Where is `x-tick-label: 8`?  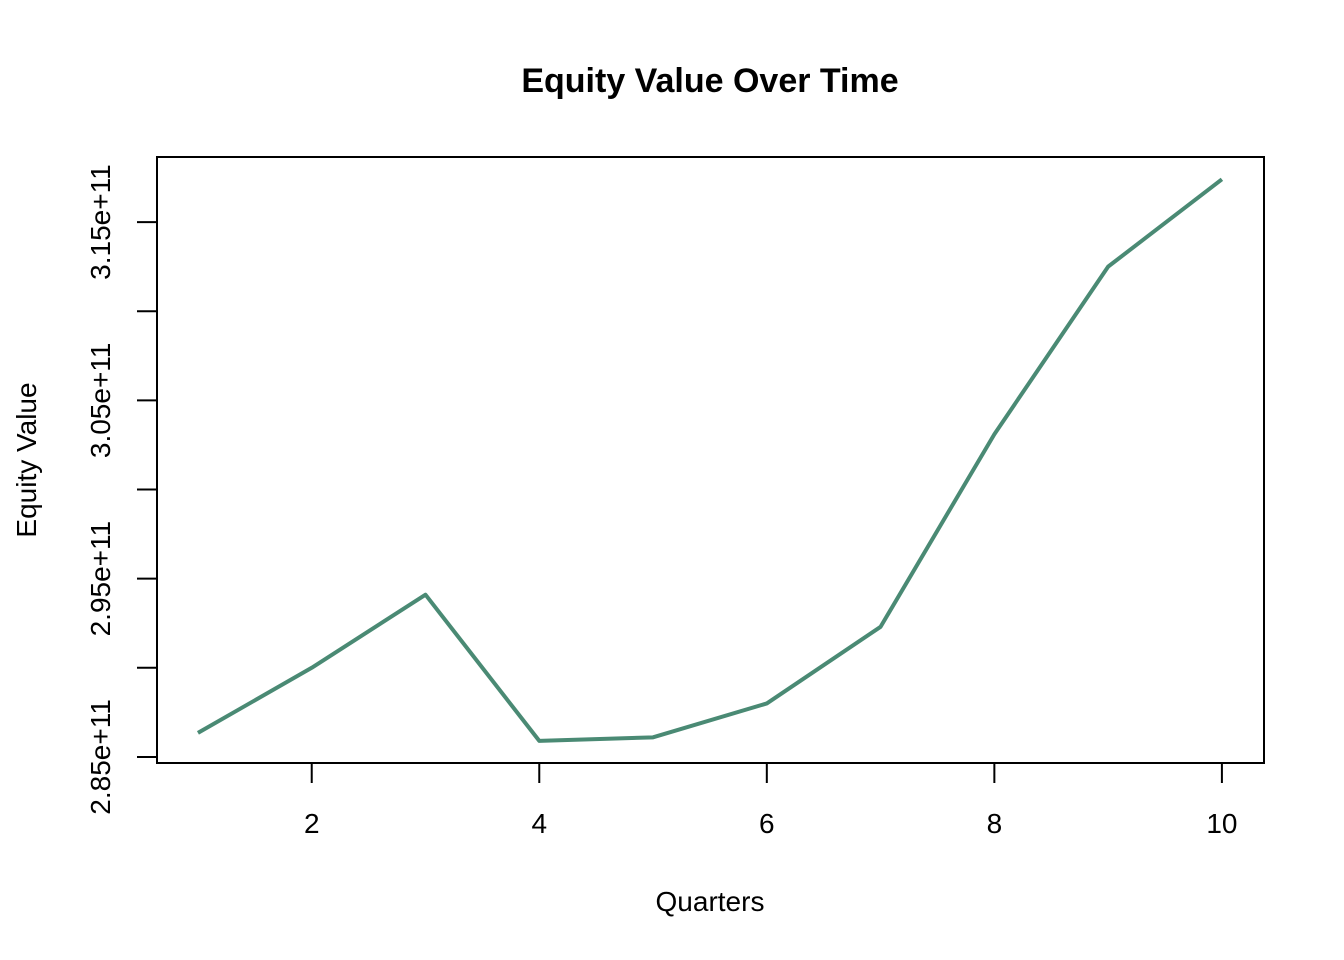
x-tick-label: 8 is located at coordinates (995, 823).